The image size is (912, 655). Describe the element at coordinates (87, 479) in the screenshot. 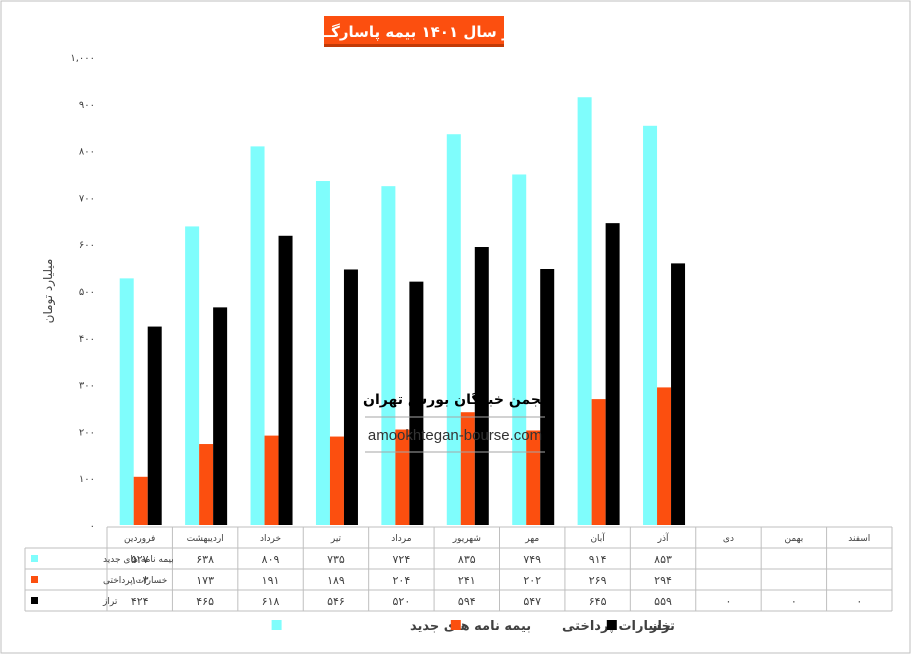

I see `y-tick-label: ۱۰۰` at that location.